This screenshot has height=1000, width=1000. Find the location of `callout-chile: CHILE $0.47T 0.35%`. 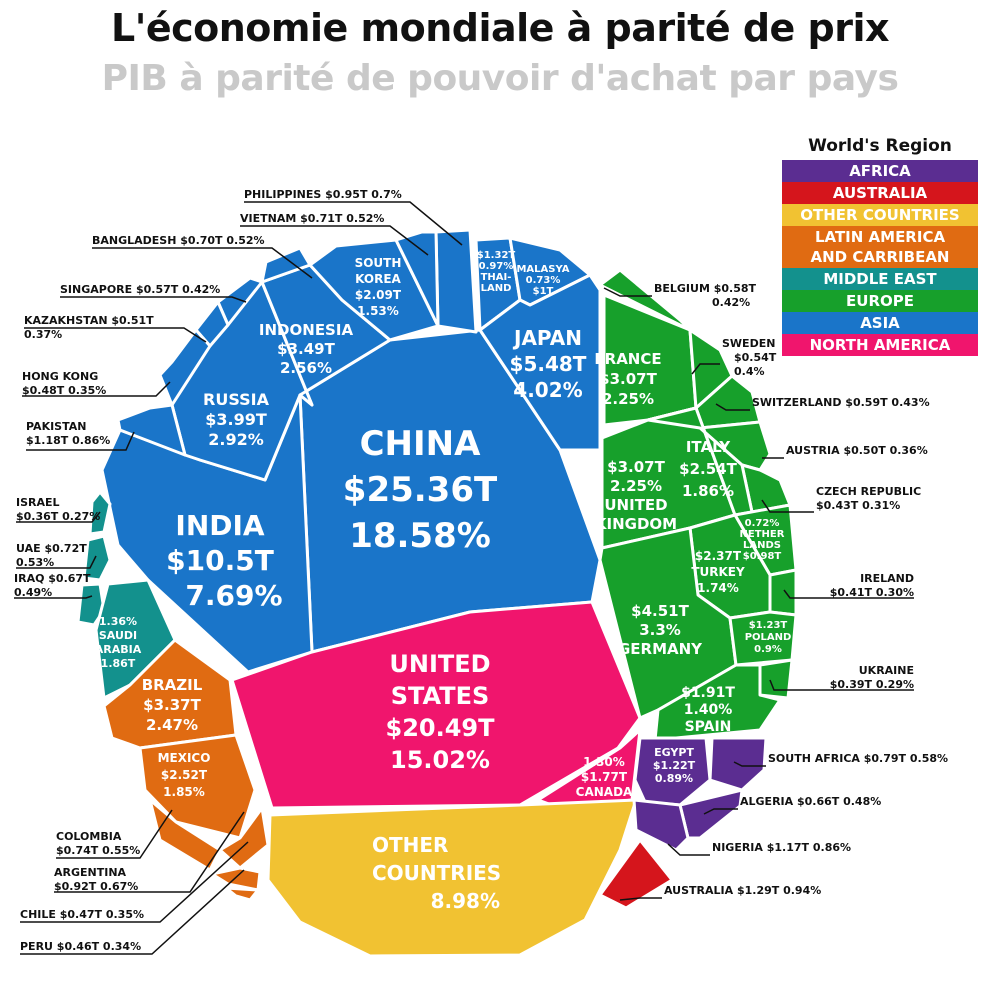

callout-chile: CHILE $0.47T 0.35% is located at coordinates (82, 914).